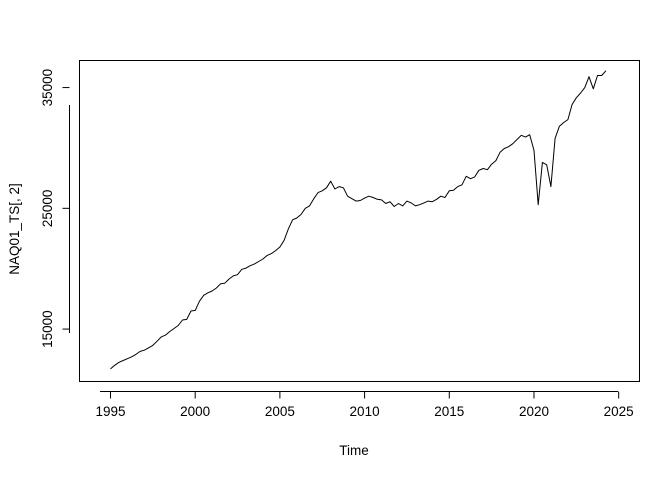 The height and width of the screenshot is (480, 672). What do you see at coordinates (619, 411) in the screenshot?
I see `x-tick-label: 2025` at bounding box center [619, 411].